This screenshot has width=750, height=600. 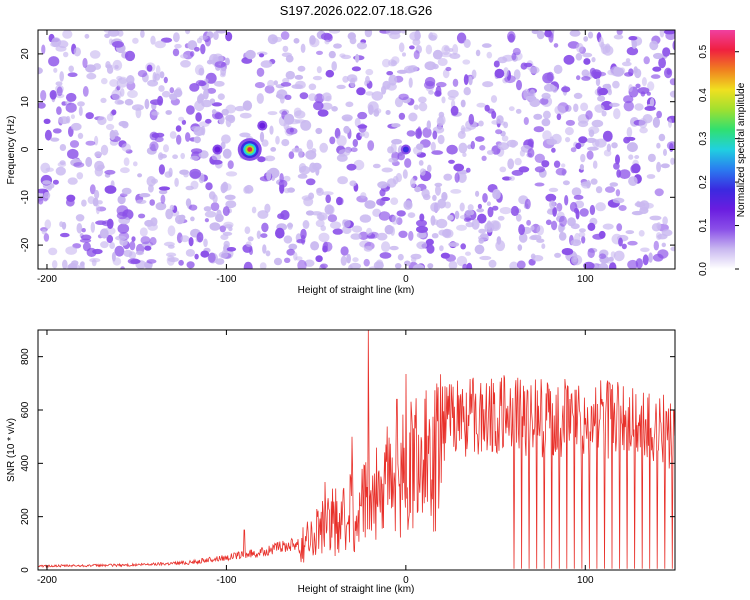 What do you see at coordinates (217, 149) in the screenshot?
I see `heatmap-secondary-peak` at bounding box center [217, 149].